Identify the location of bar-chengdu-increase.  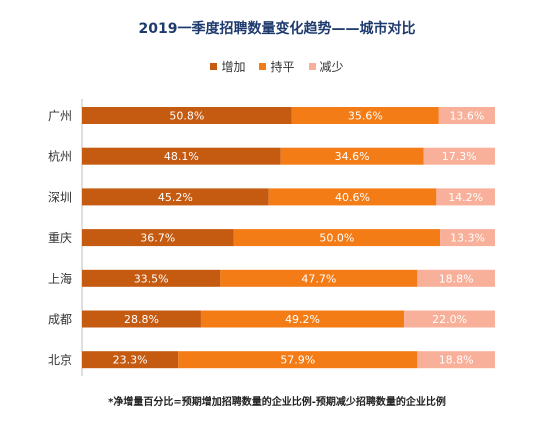
(141, 319).